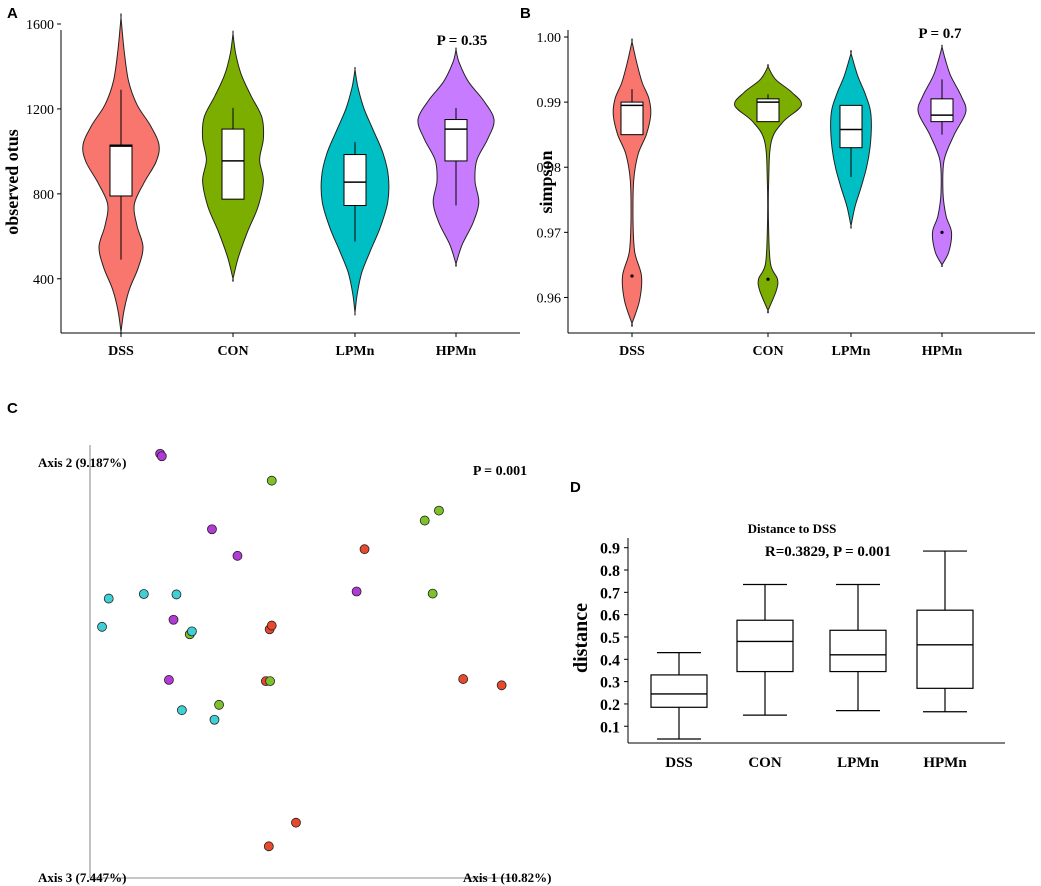 This screenshot has height=886, width=1041. What do you see at coordinates (525, 13) in the screenshot?
I see `panel-label-b: B` at bounding box center [525, 13].